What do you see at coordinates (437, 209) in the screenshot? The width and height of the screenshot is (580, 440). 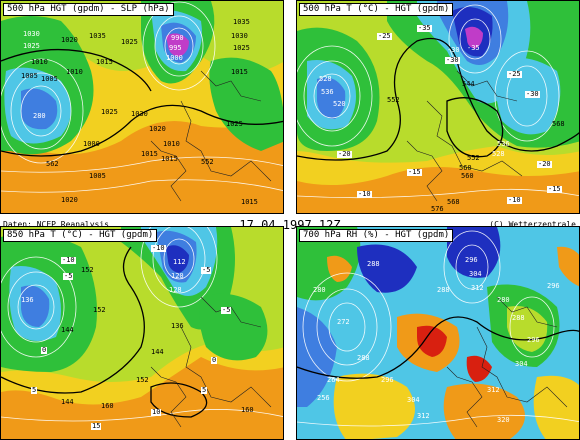 I see `contour-label: 576` at bounding box center [437, 209].